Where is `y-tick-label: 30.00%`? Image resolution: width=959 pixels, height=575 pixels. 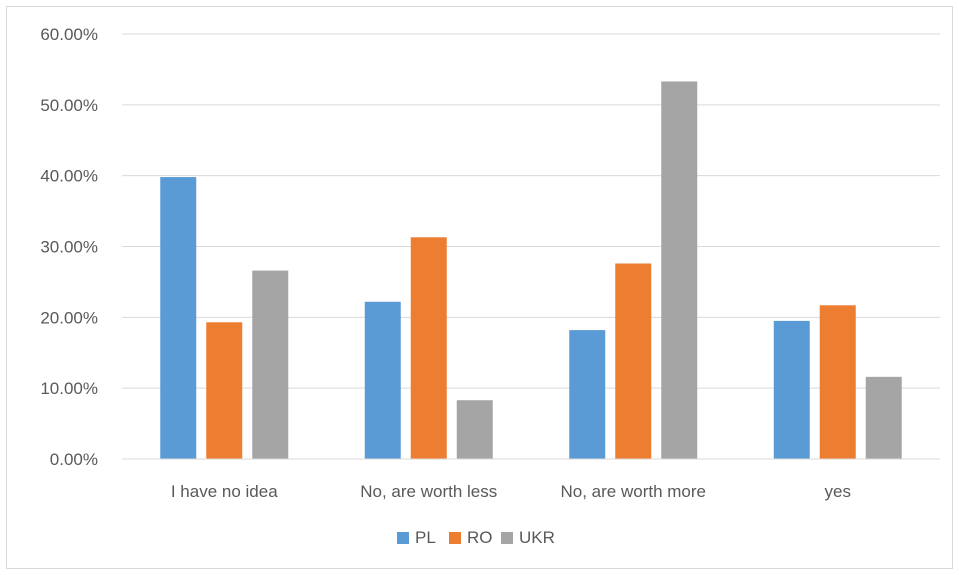 y-tick-label: 30.00% is located at coordinates (69, 247).